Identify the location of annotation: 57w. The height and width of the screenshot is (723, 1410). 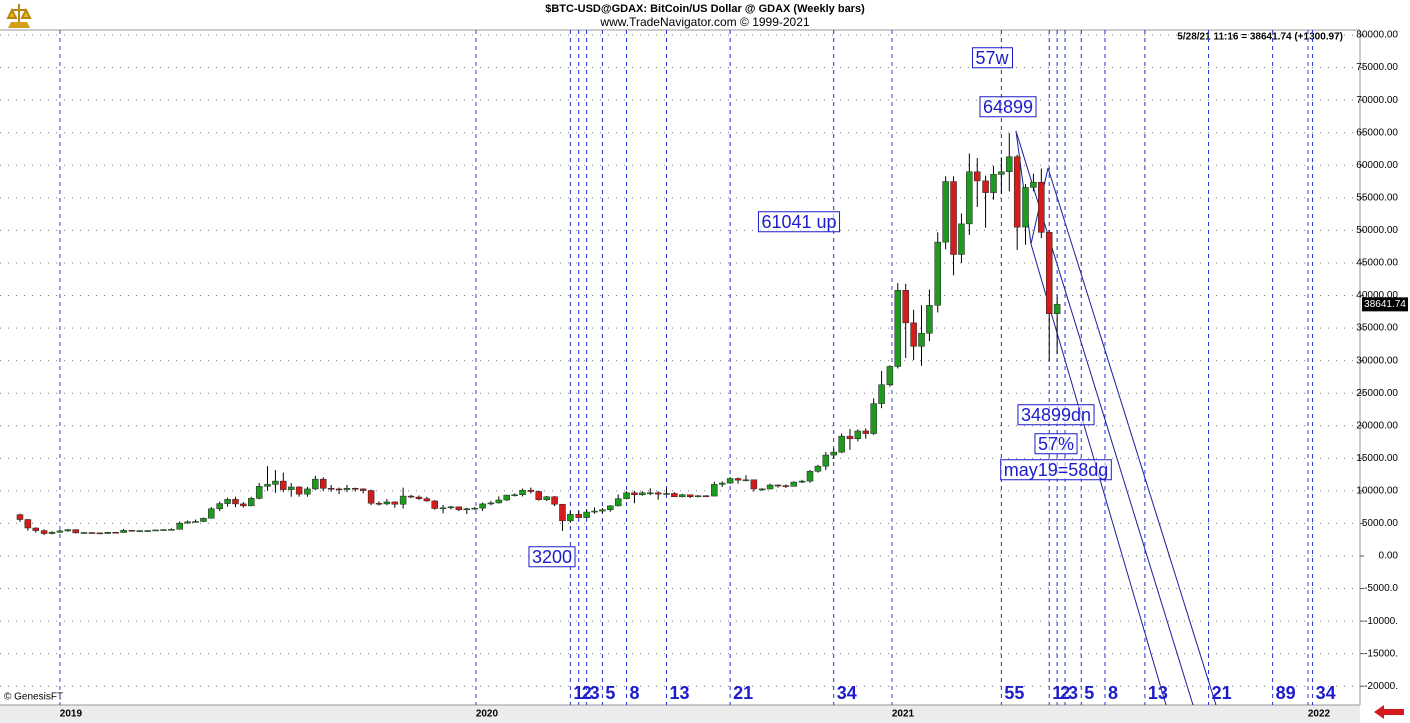
(992, 58).